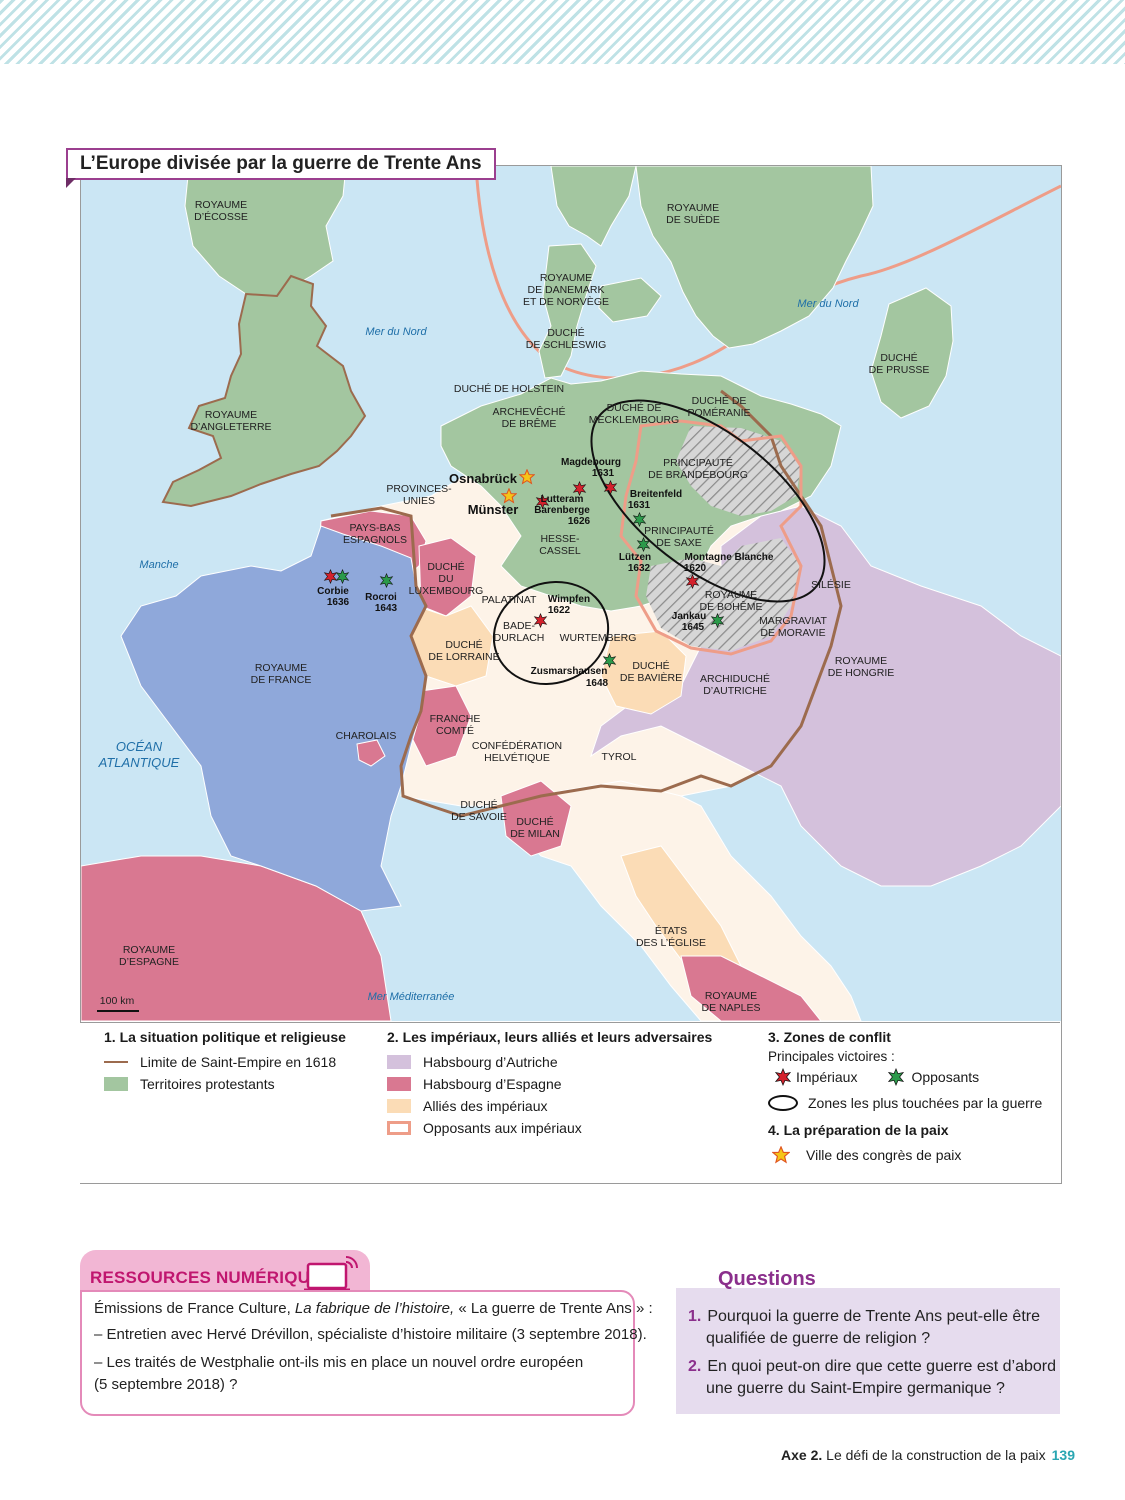 This screenshot has width=1125, height=1500. What do you see at coordinates (221, 211) in the screenshot?
I see `label-ecosse: ROYAUME D’ÉCOSSE` at bounding box center [221, 211].